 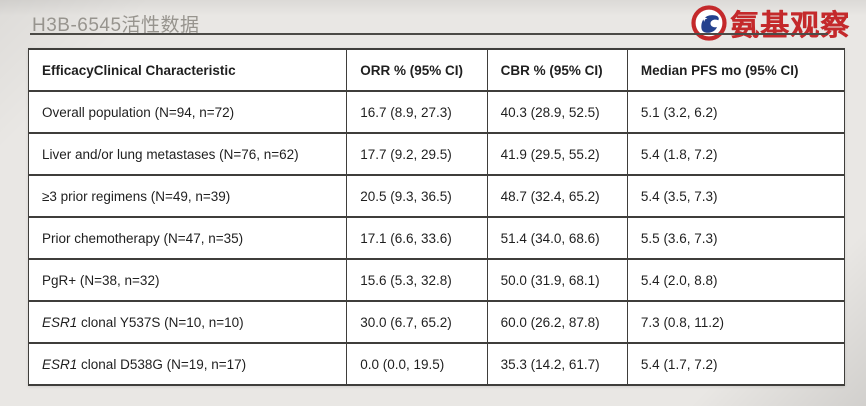 I want to click on cell-cbr: 48.7 (32.4, 65.2), so click(x=557, y=196).